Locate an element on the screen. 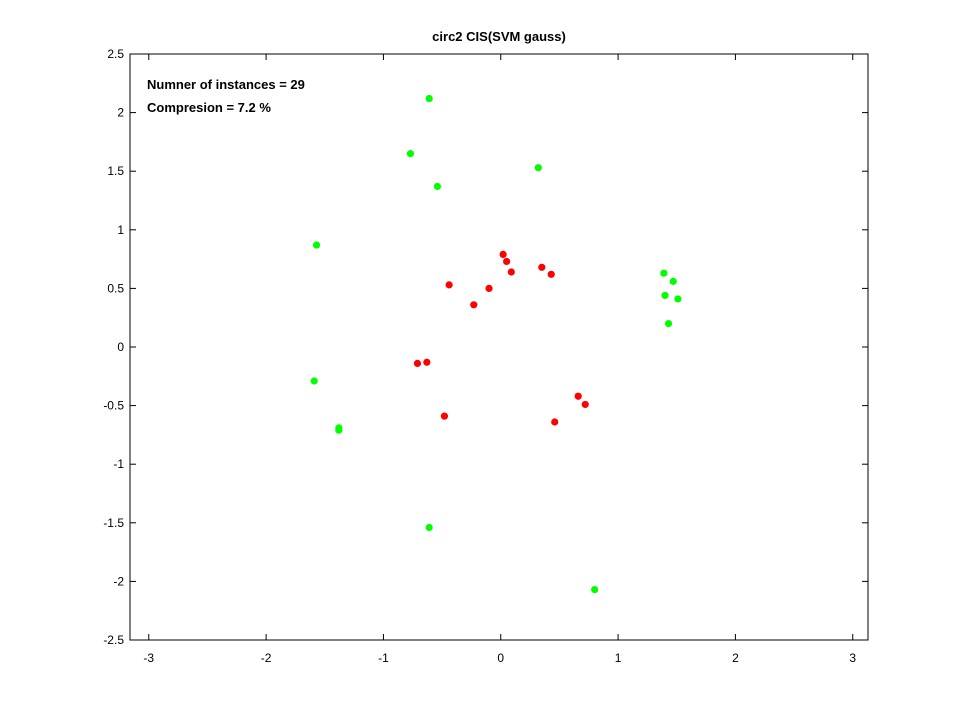 Image resolution: width=960 pixels, height=720 pixels. y-tick-label: -1.5 is located at coordinates (113, 523).